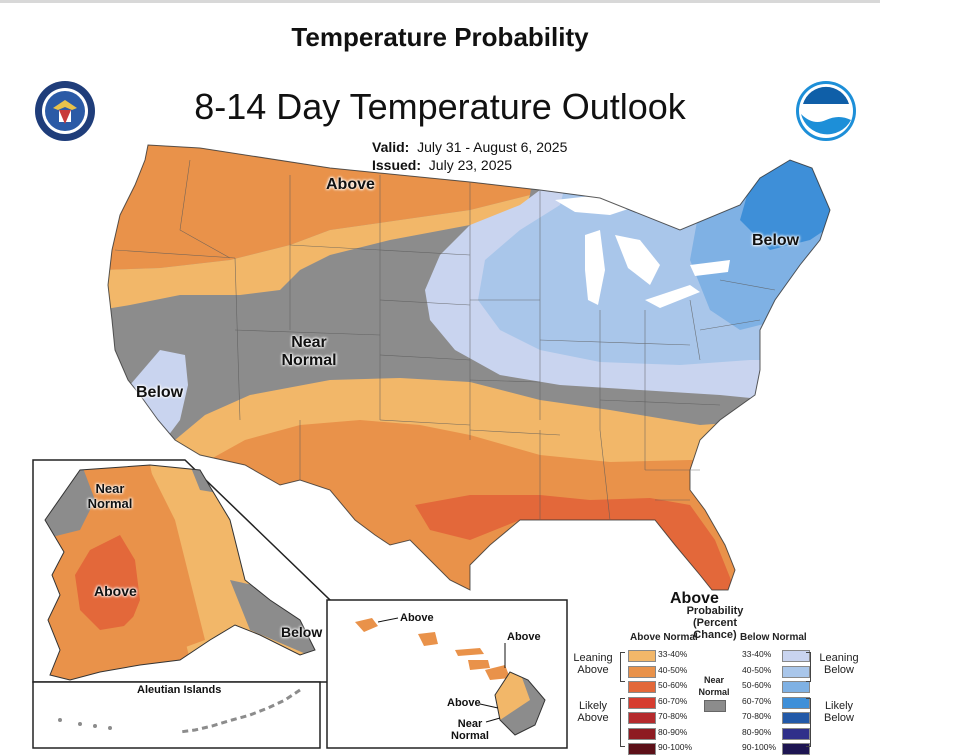  I want to click on label-ak-above: Above, so click(115, 591).